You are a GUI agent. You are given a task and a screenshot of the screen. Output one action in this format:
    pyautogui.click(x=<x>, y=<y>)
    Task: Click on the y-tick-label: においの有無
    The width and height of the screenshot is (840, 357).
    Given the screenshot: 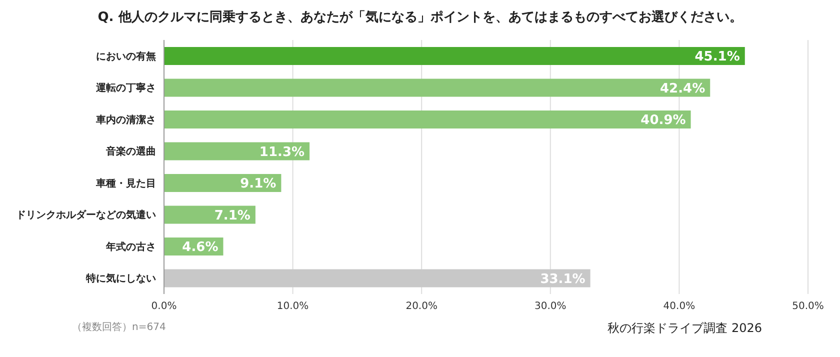 What is the action you would take?
    pyautogui.click(x=126, y=56)
    